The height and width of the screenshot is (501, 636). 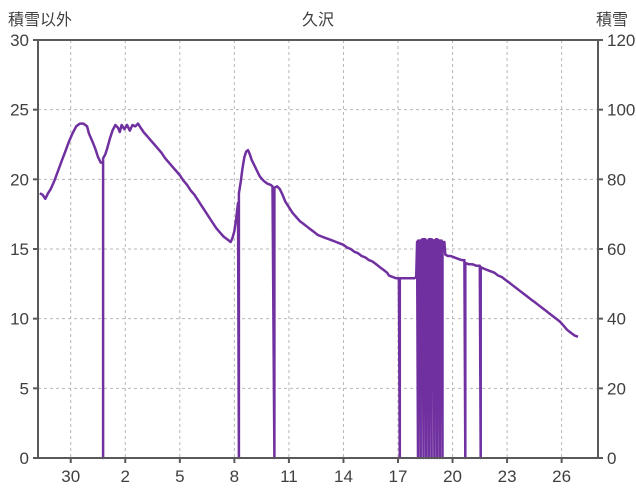 I want to click on right-axis-tick-label: 0, so click(x=611, y=458).